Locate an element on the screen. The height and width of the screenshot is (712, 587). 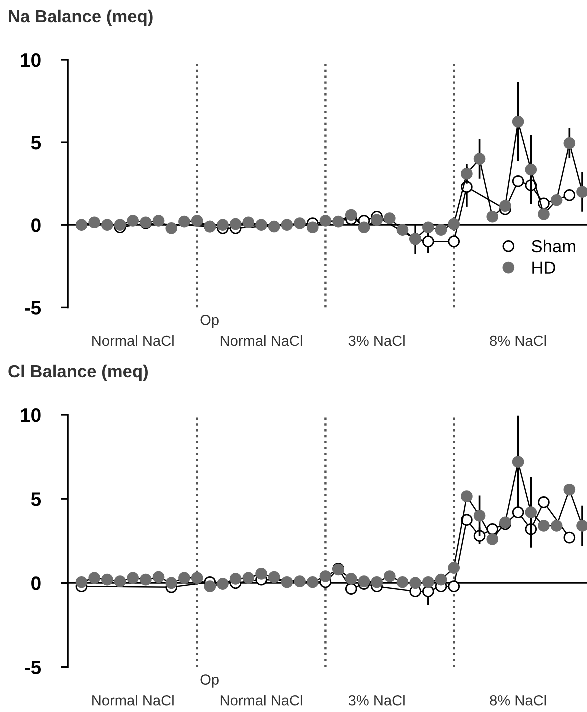
legend-label: HD is located at coordinates (544, 268).